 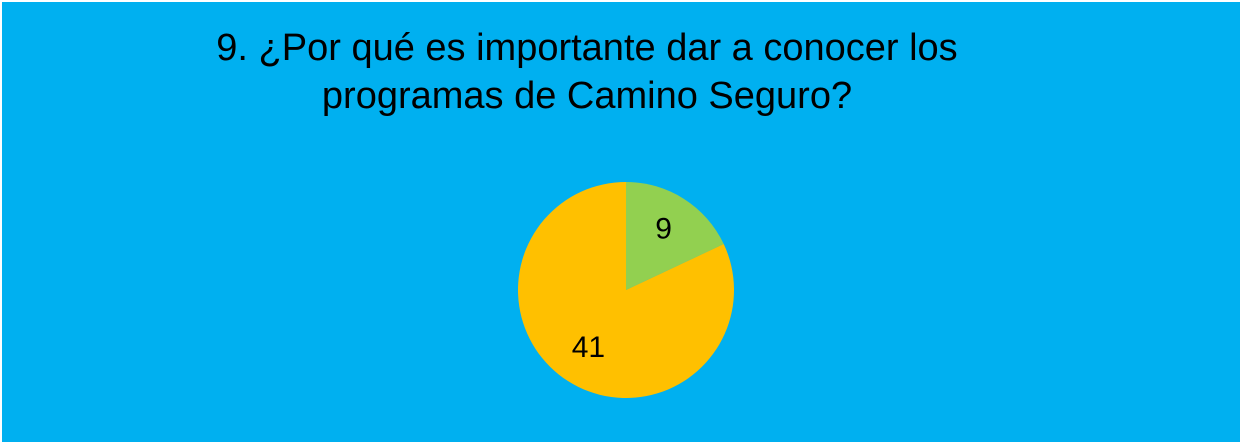 I want to click on data-label: 9, so click(x=663, y=229).